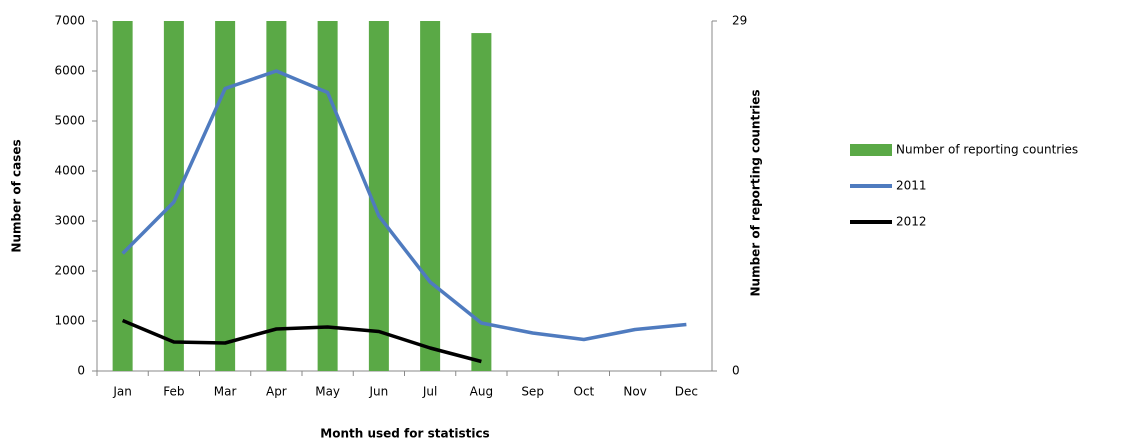 This screenshot has width=1134, height=441. I want to click on y-tick-label: 0, so click(81, 371).